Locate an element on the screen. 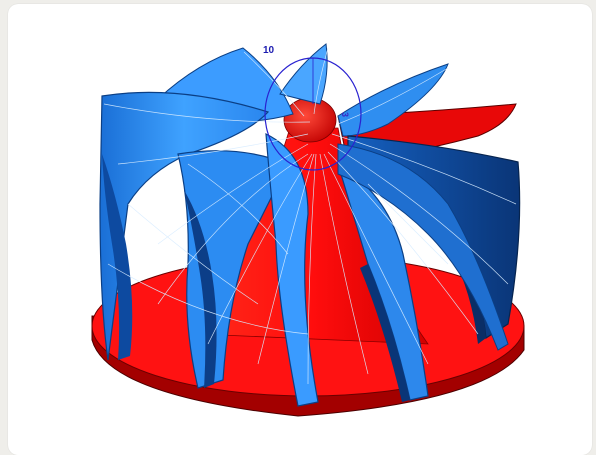 The height and width of the screenshot is (455, 596). hub-nose is located at coordinates (310, 120).